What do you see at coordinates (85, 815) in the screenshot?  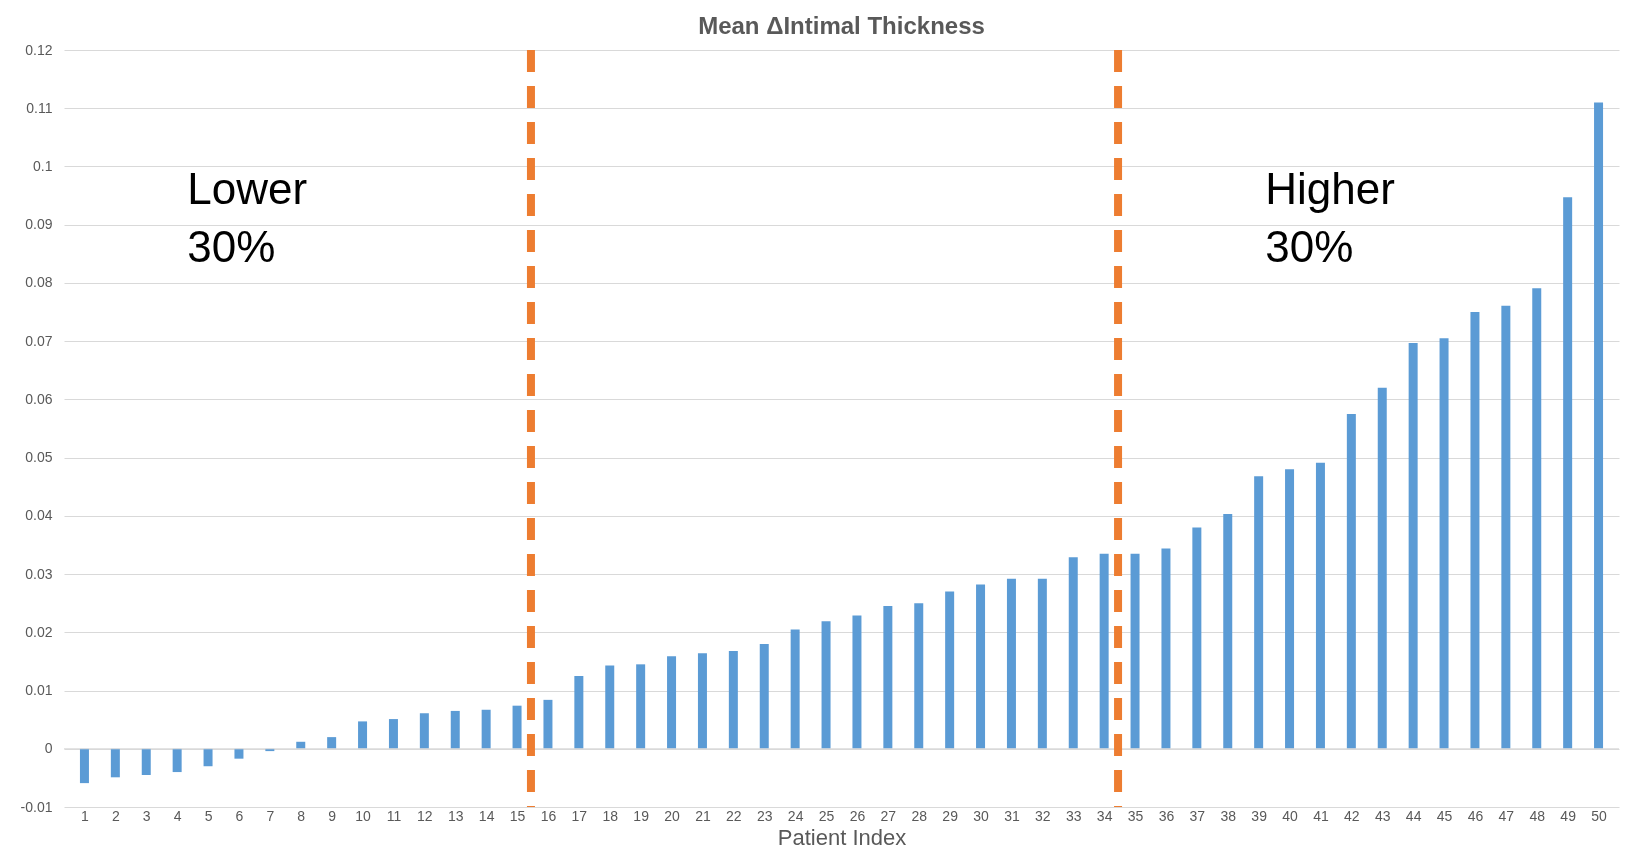 I see `x-tick-label: 1` at bounding box center [85, 815].